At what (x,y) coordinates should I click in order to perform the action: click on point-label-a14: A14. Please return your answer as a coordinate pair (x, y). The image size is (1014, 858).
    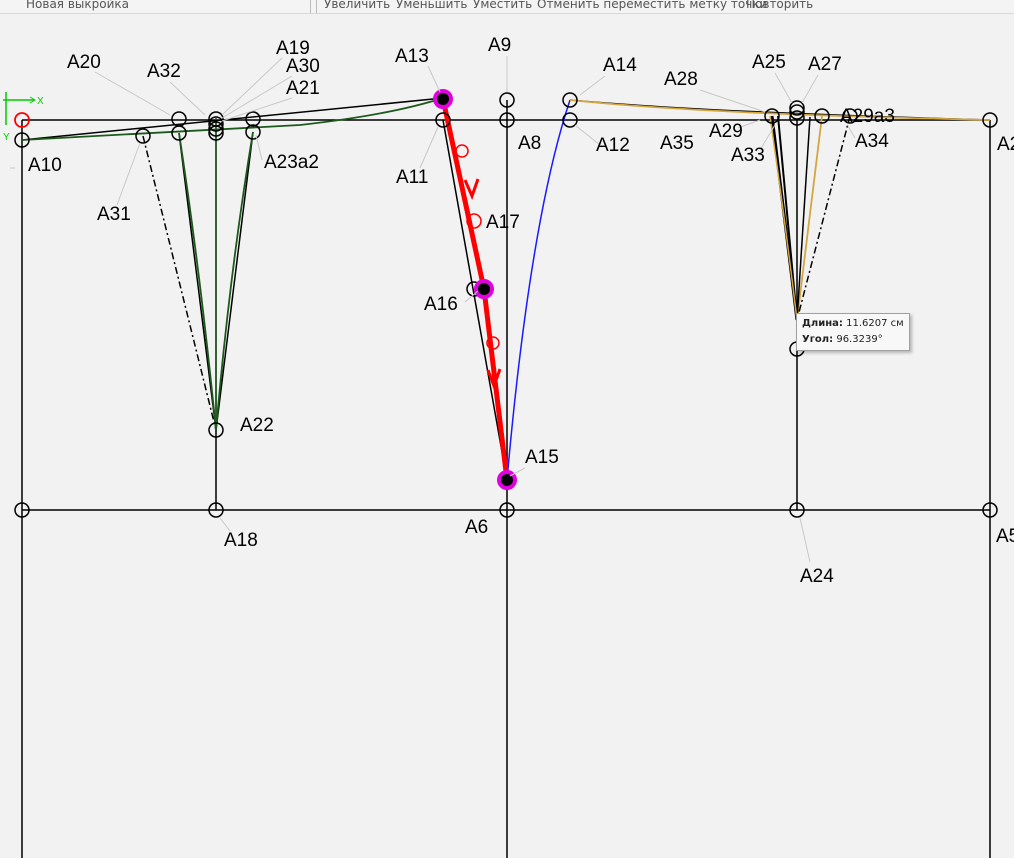
    Looking at the image, I should click on (620, 65).